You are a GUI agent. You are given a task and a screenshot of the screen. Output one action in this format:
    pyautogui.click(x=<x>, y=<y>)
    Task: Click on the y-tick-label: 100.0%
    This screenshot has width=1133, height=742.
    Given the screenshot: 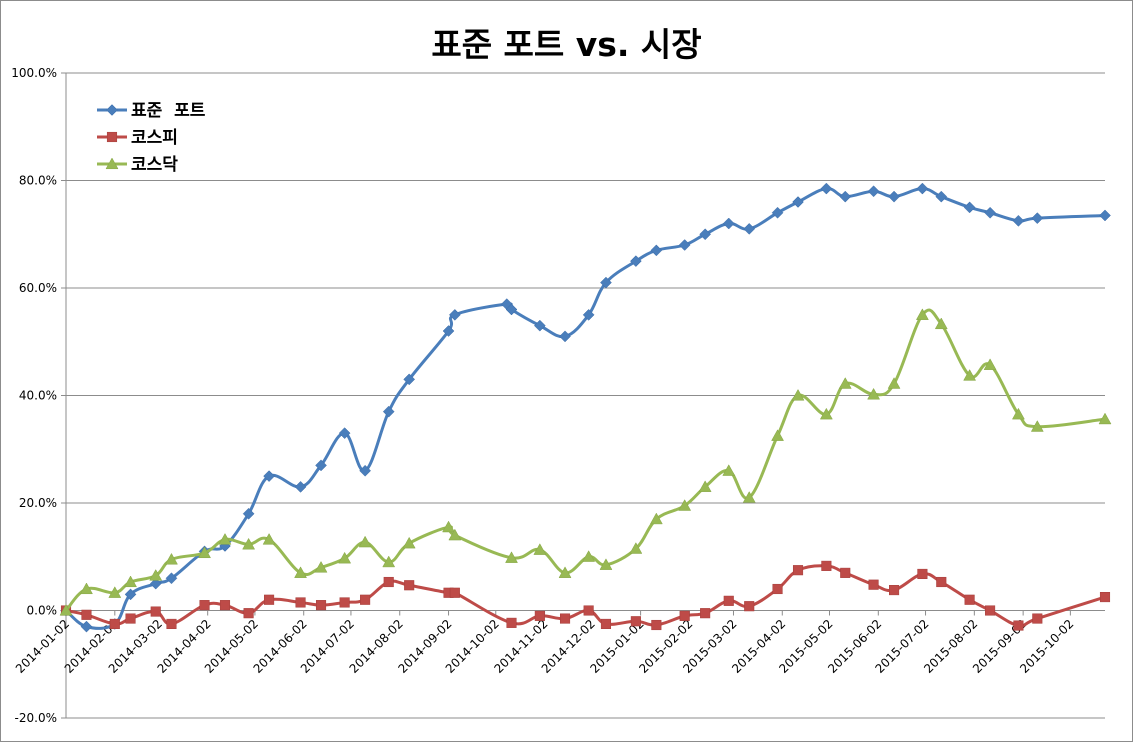 What is the action you would take?
    pyautogui.click(x=34, y=73)
    